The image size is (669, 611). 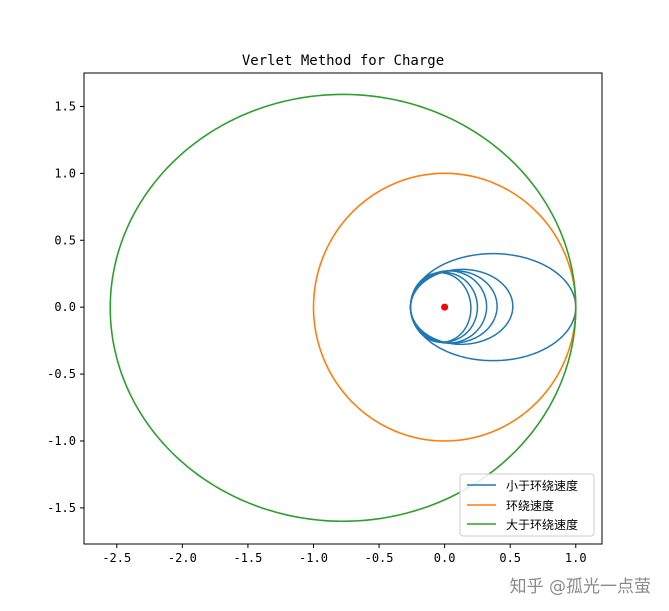 I want to click on x-tick-label: 0.5, so click(x=510, y=558).